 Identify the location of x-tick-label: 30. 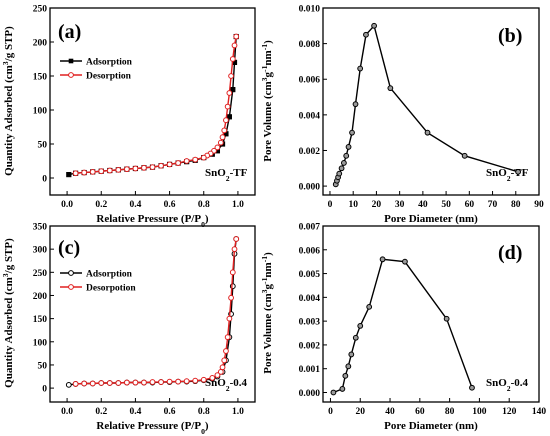
(400, 205).